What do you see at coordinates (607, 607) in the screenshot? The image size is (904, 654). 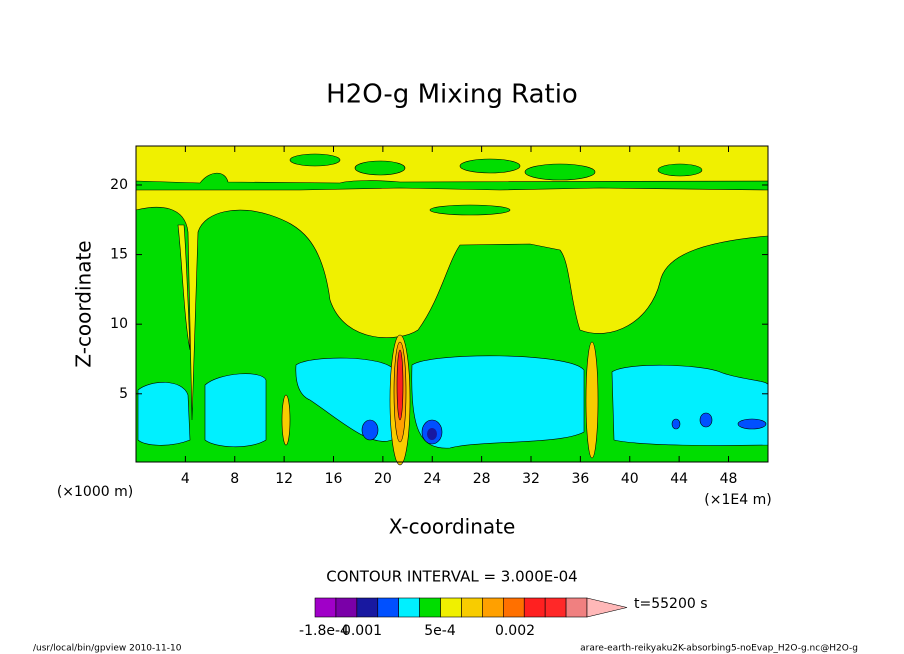 I see `colorbar-arrow` at bounding box center [607, 607].